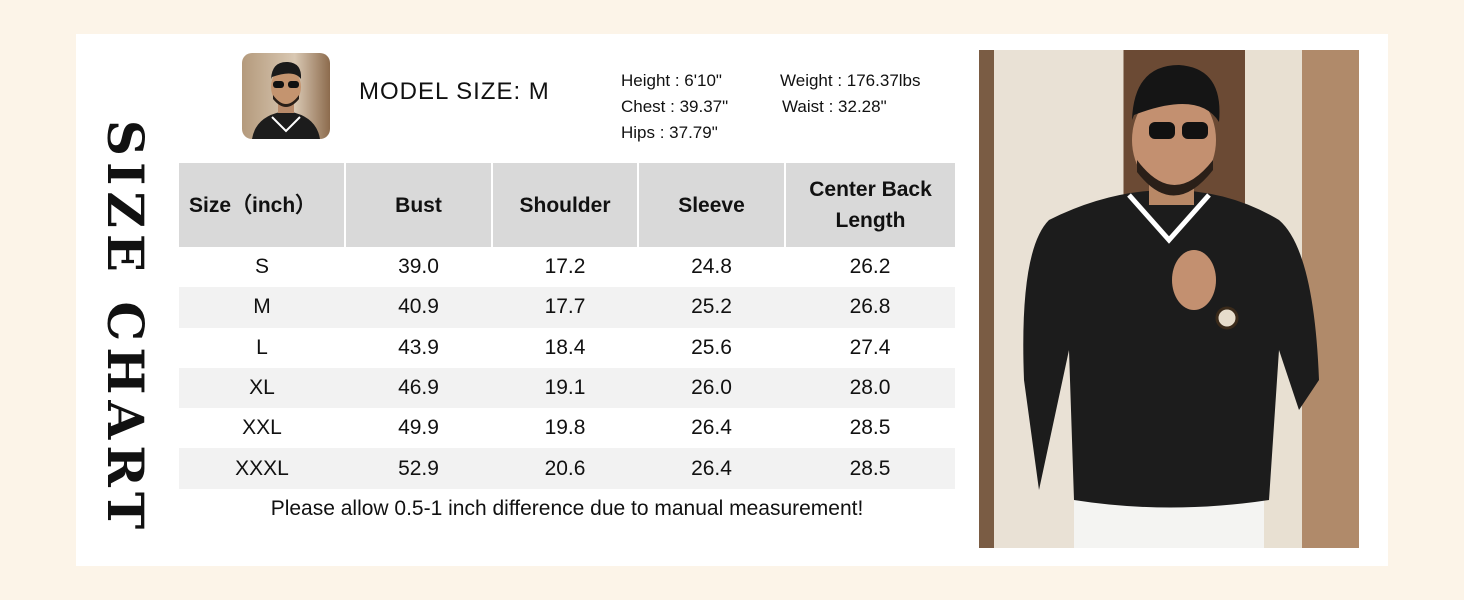 The image size is (1464, 600). Describe the element at coordinates (870, 267) in the screenshot. I see `cell-center-back-length: 26.2` at that location.